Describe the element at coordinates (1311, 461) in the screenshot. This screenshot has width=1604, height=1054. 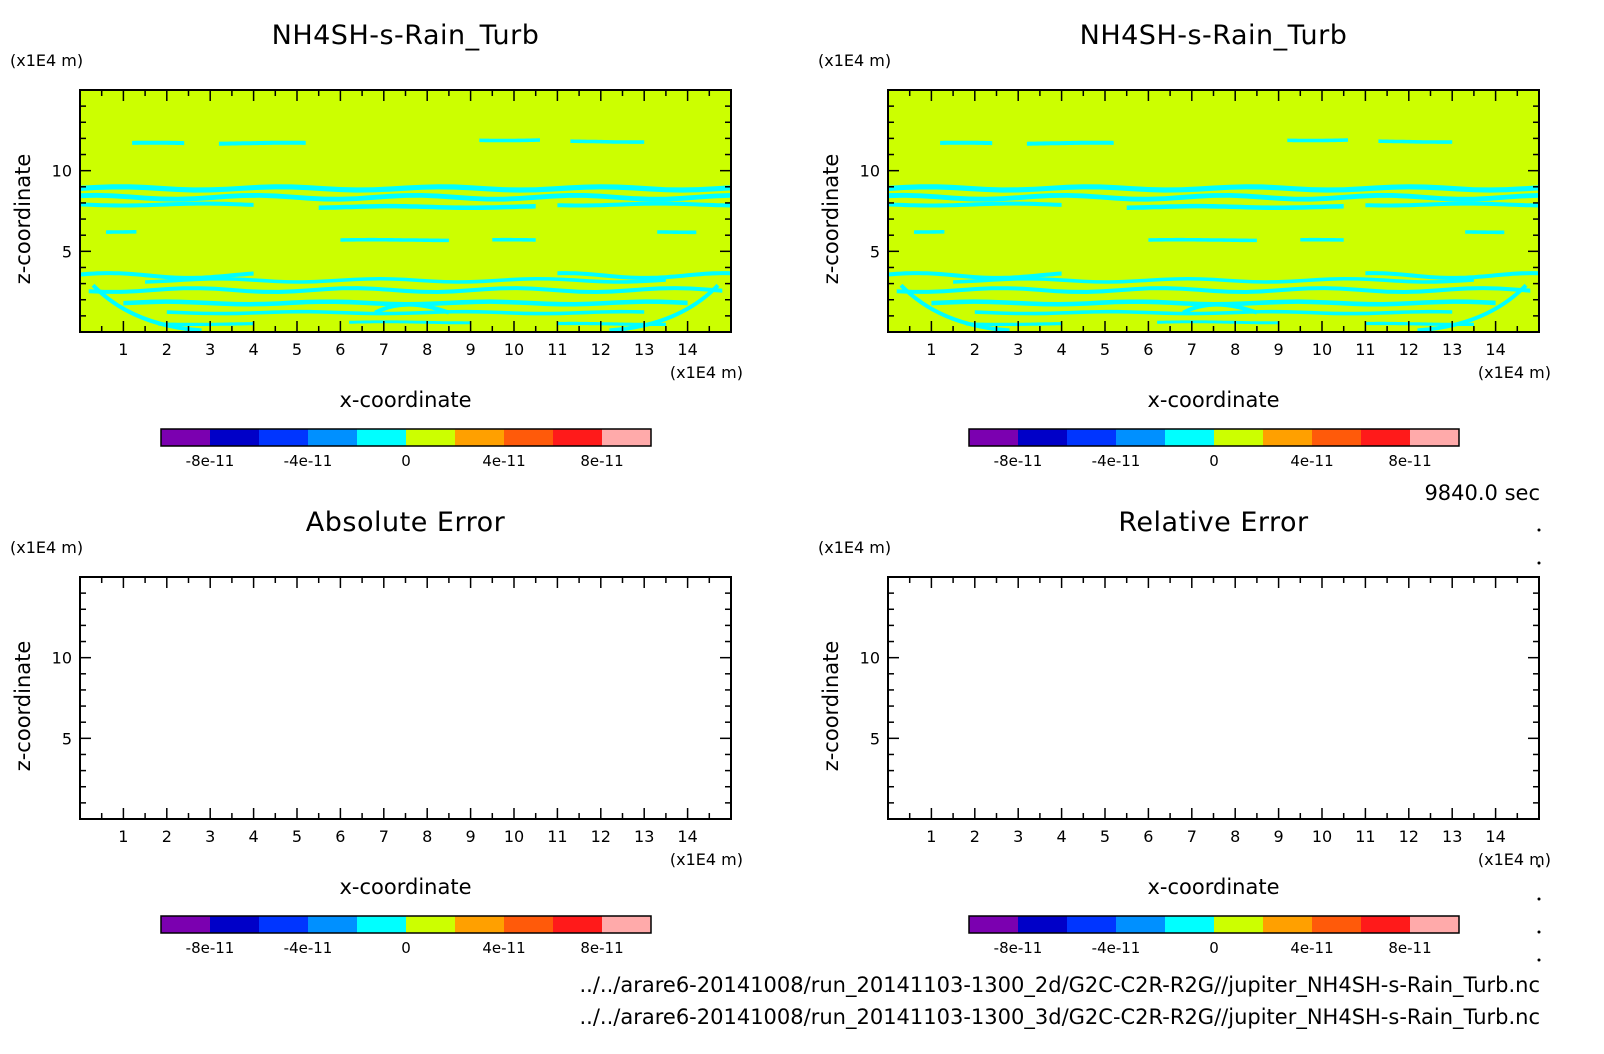
I see `colorbar-label: 4e-11` at that location.